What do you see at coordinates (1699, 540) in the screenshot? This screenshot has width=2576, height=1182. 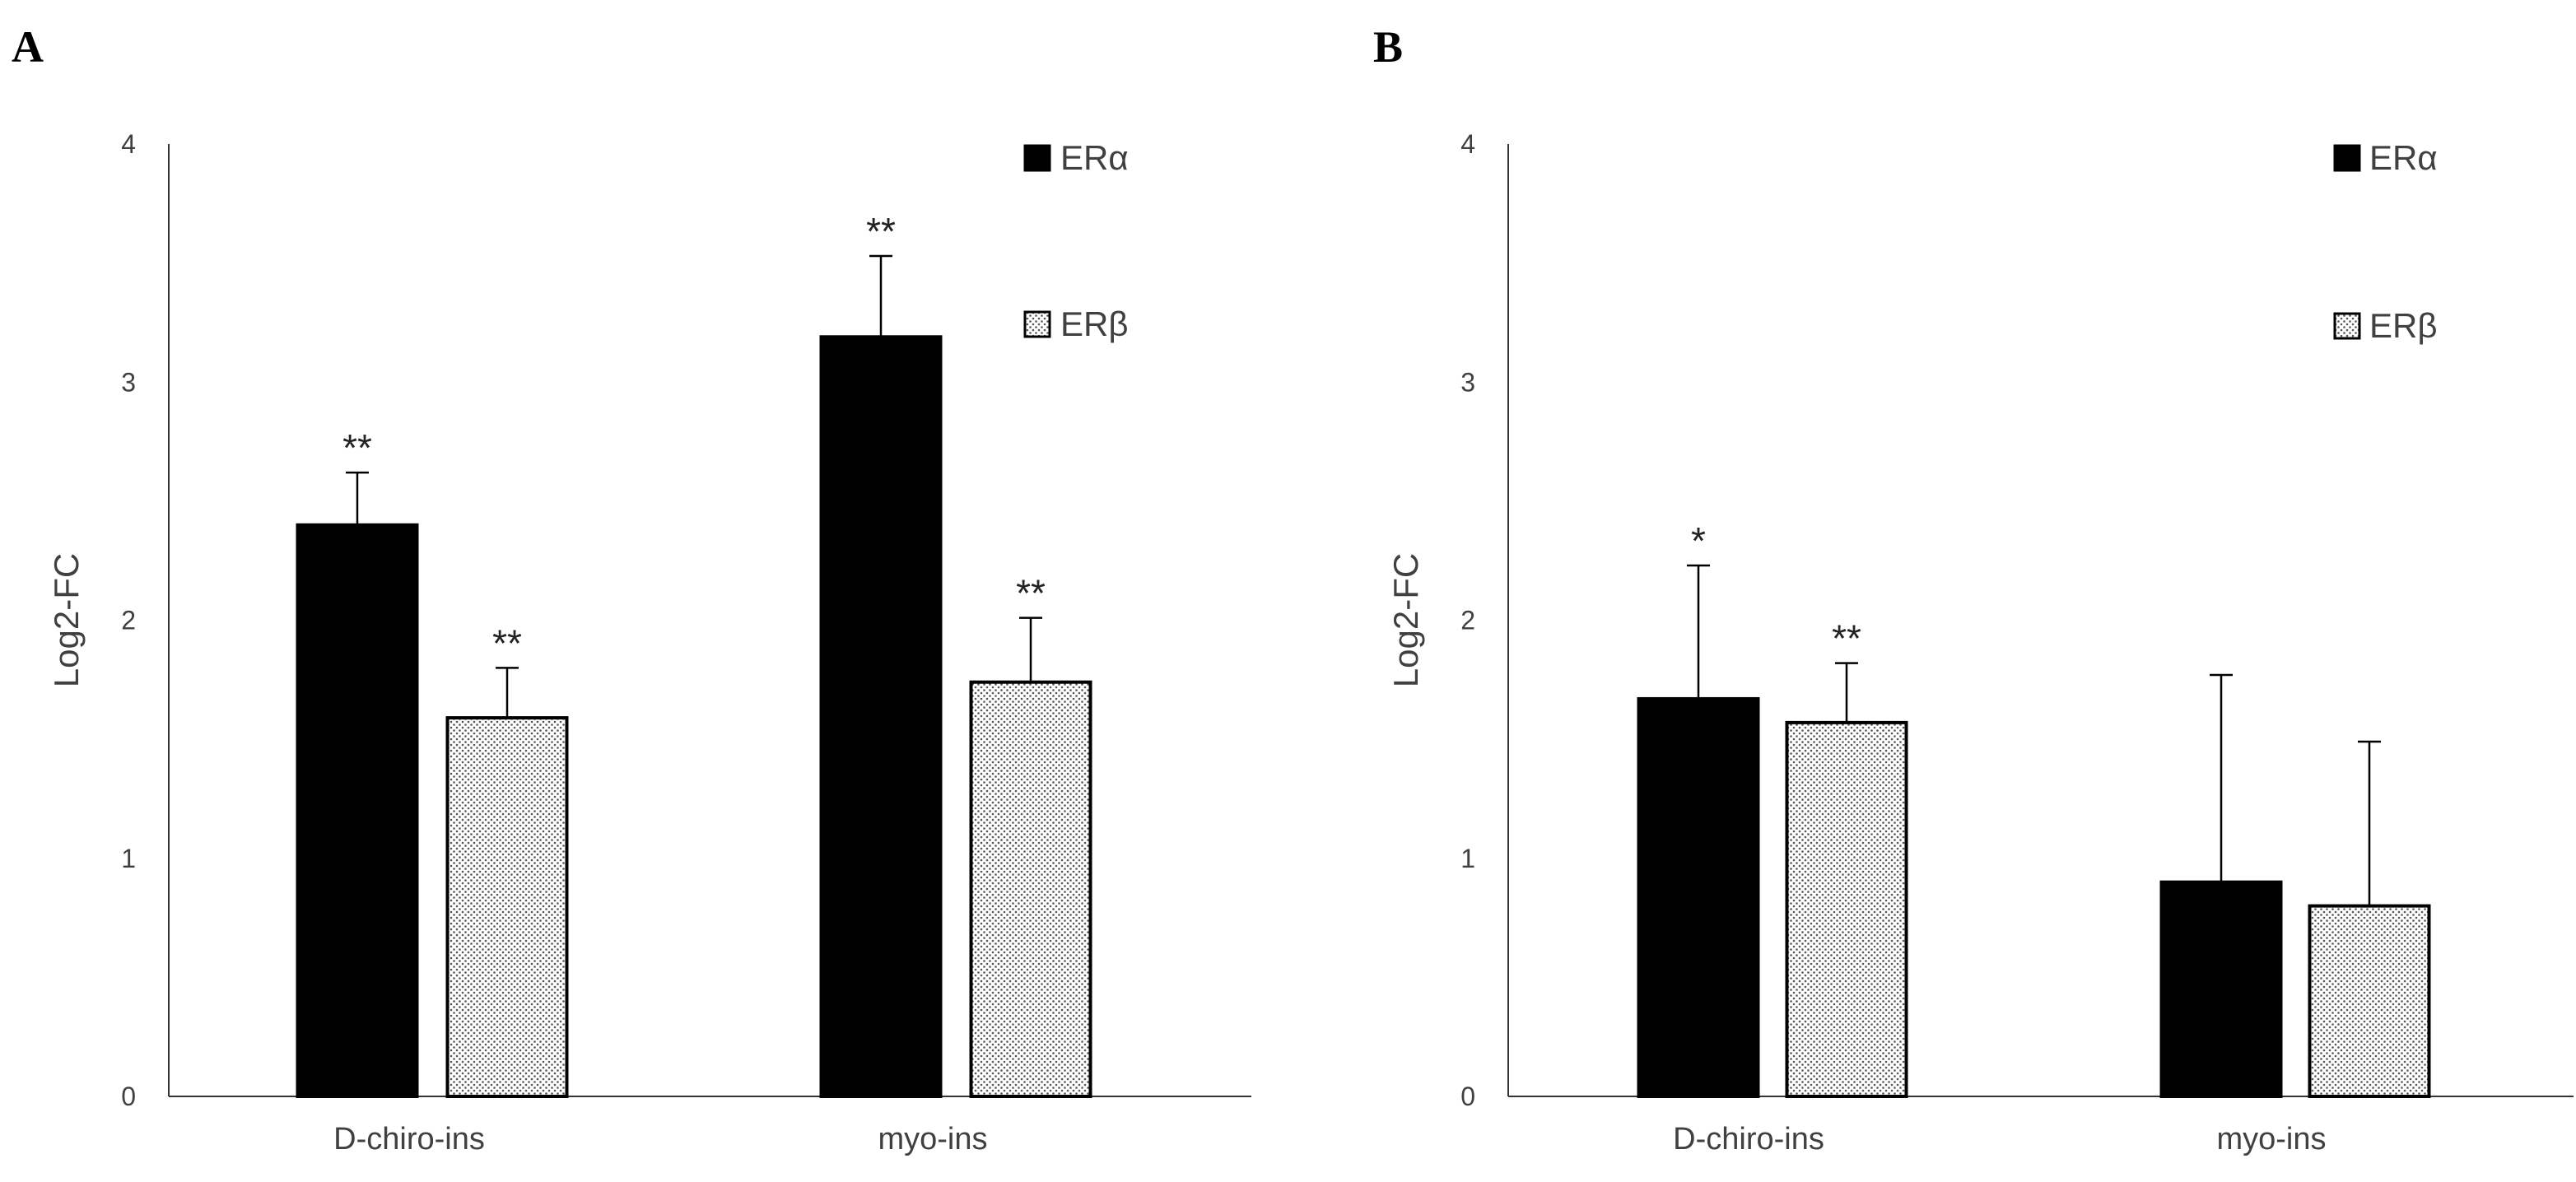 I see `significance-marker: *` at bounding box center [1699, 540].